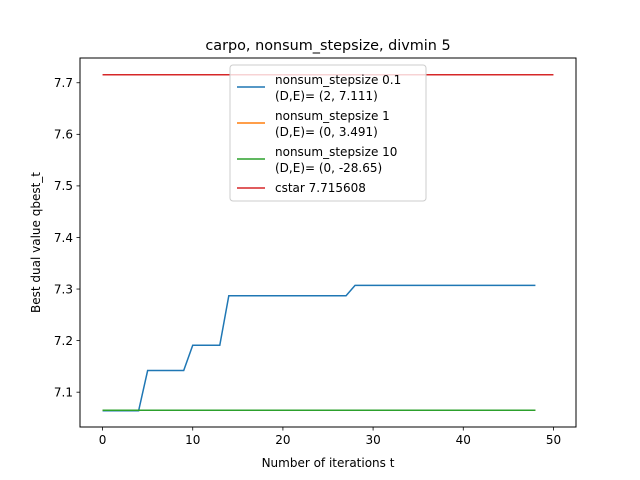 Image resolution: width=640 pixels, height=480 pixels. I want to click on x-axis: 0 10 20 30 40 50, so click(330, 437).